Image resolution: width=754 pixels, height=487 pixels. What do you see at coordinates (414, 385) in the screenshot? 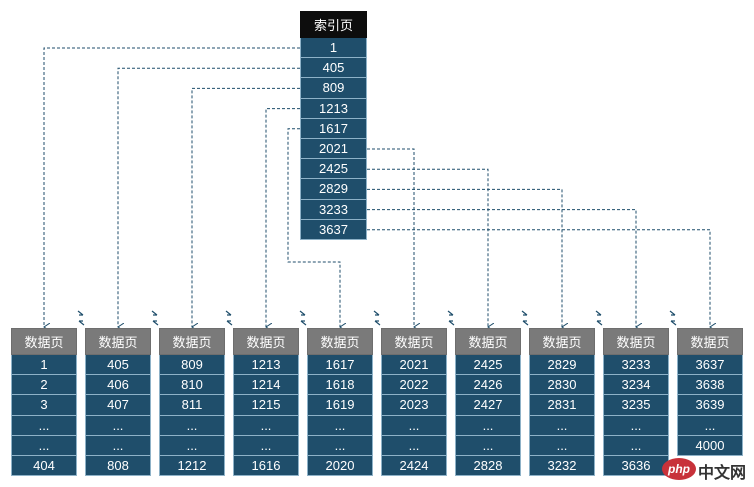
I see `data-row: 2022` at bounding box center [414, 385].